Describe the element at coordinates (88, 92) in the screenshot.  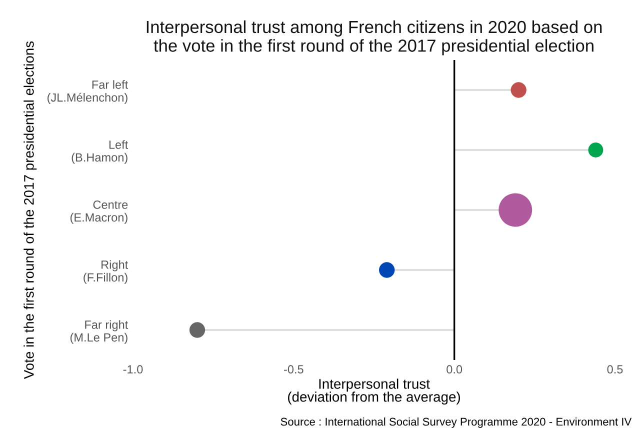
I see `y-tick-label: Far left (JL.Mélenchon)` at that location.